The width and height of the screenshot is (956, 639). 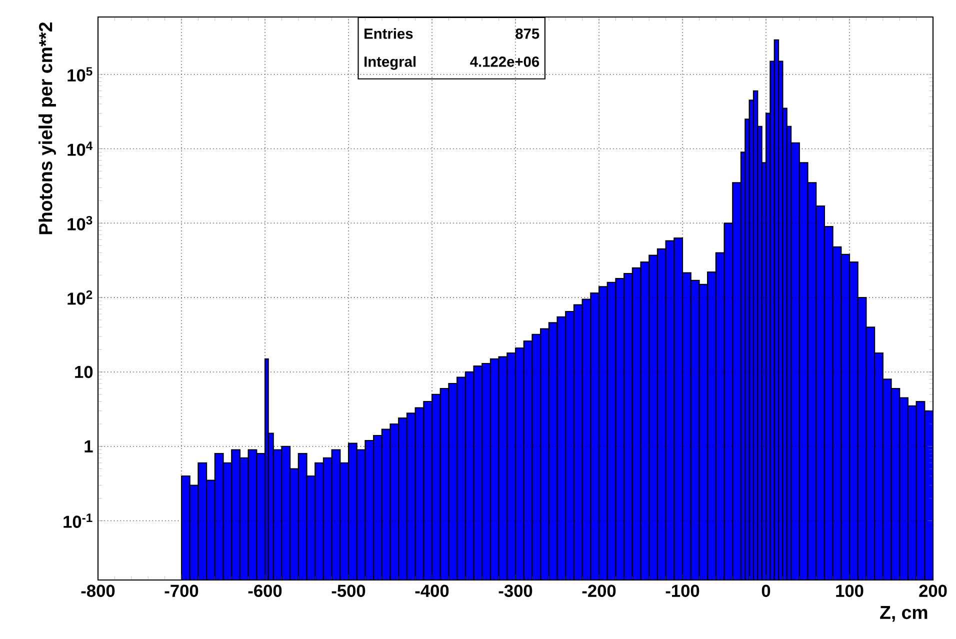 I want to click on x-tick-label: -300, so click(x=515, y=591).